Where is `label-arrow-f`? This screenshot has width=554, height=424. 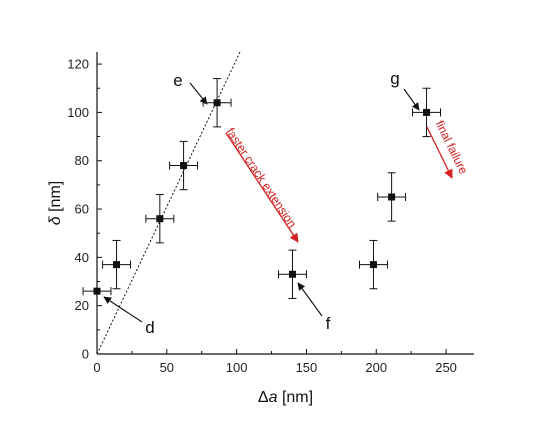 label-arrow-f is located at coordinates (310, 299).